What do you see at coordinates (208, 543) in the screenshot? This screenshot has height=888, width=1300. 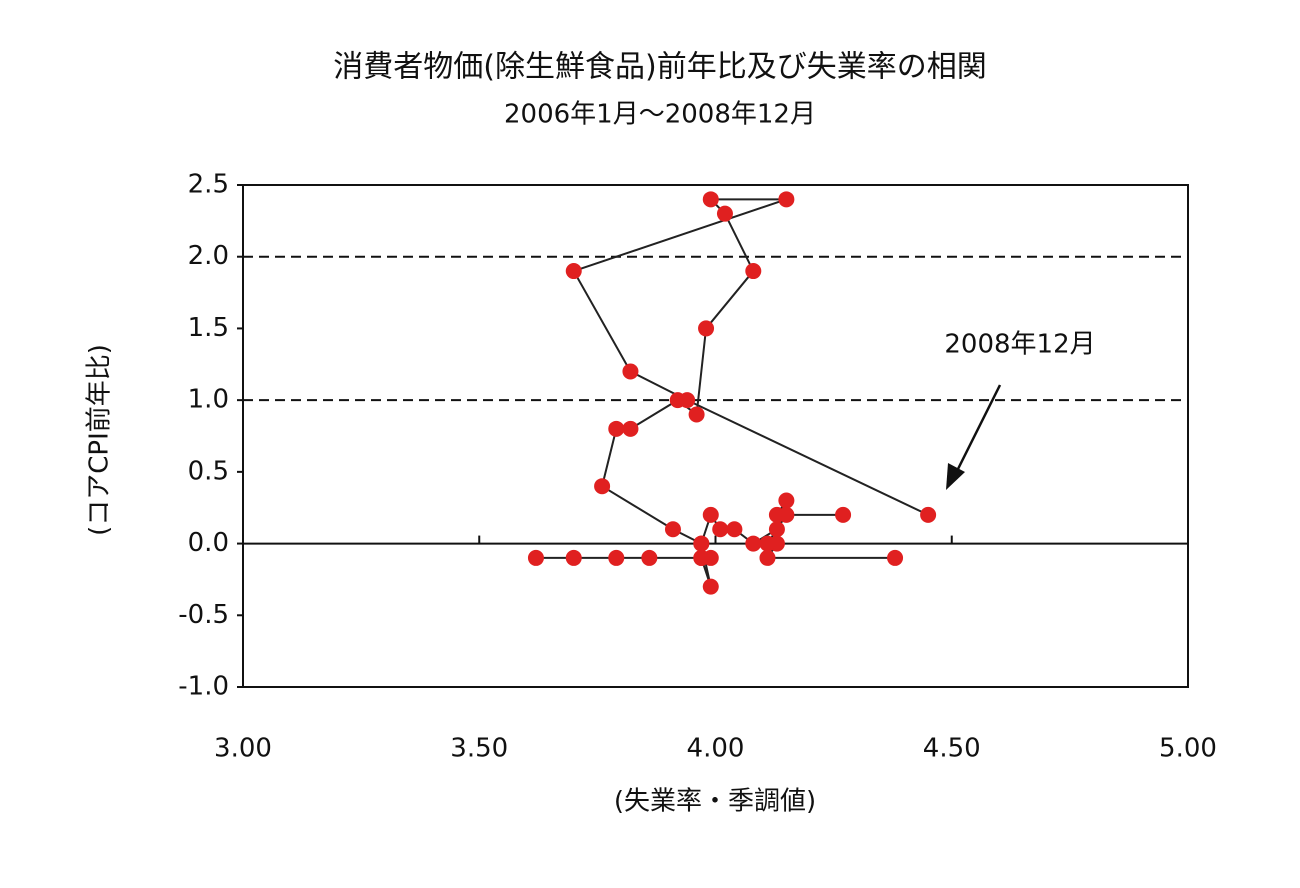 I see `y-tick-label: 0.0` at bounding box center [208, 543].